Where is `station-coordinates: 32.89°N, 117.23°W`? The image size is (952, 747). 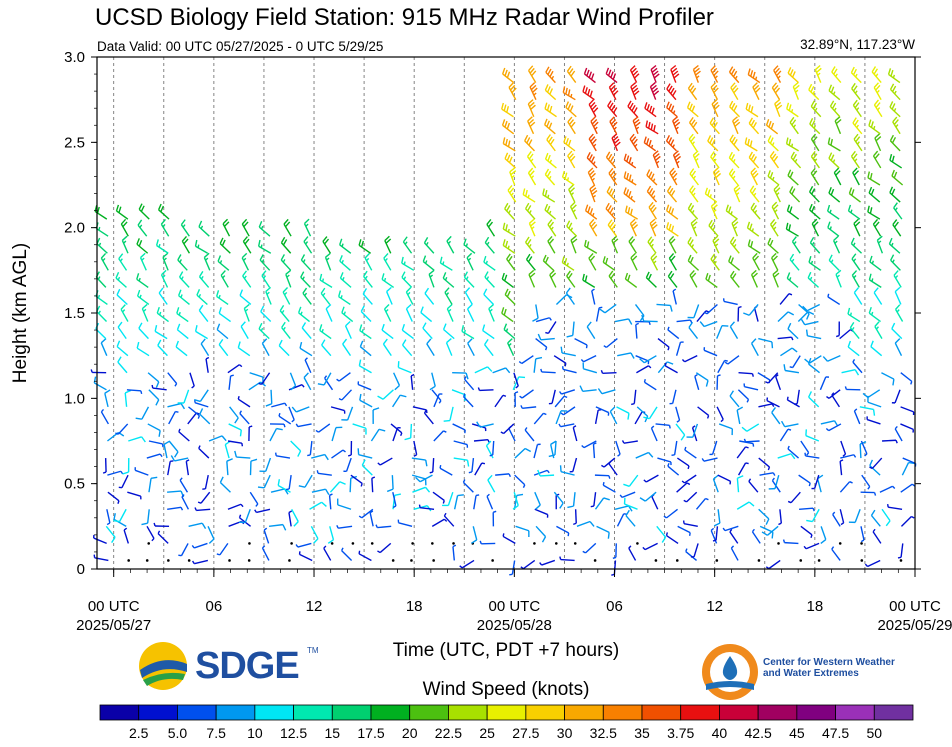
station-coordinates: 32.89°N, 117.23°W is located at coordinates (857, 44).